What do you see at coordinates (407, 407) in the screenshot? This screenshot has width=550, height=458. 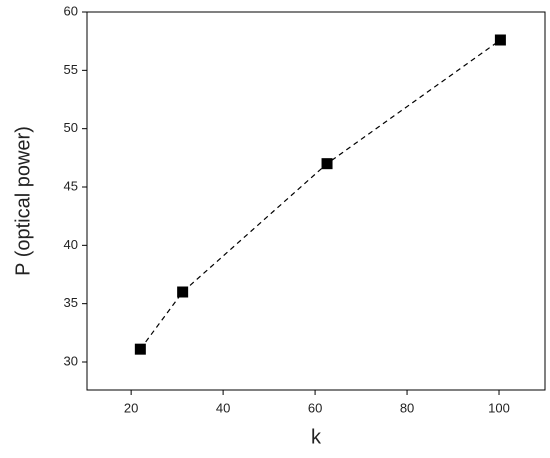 I see `x-tick-label: 80` at bounding box center [407, 407].